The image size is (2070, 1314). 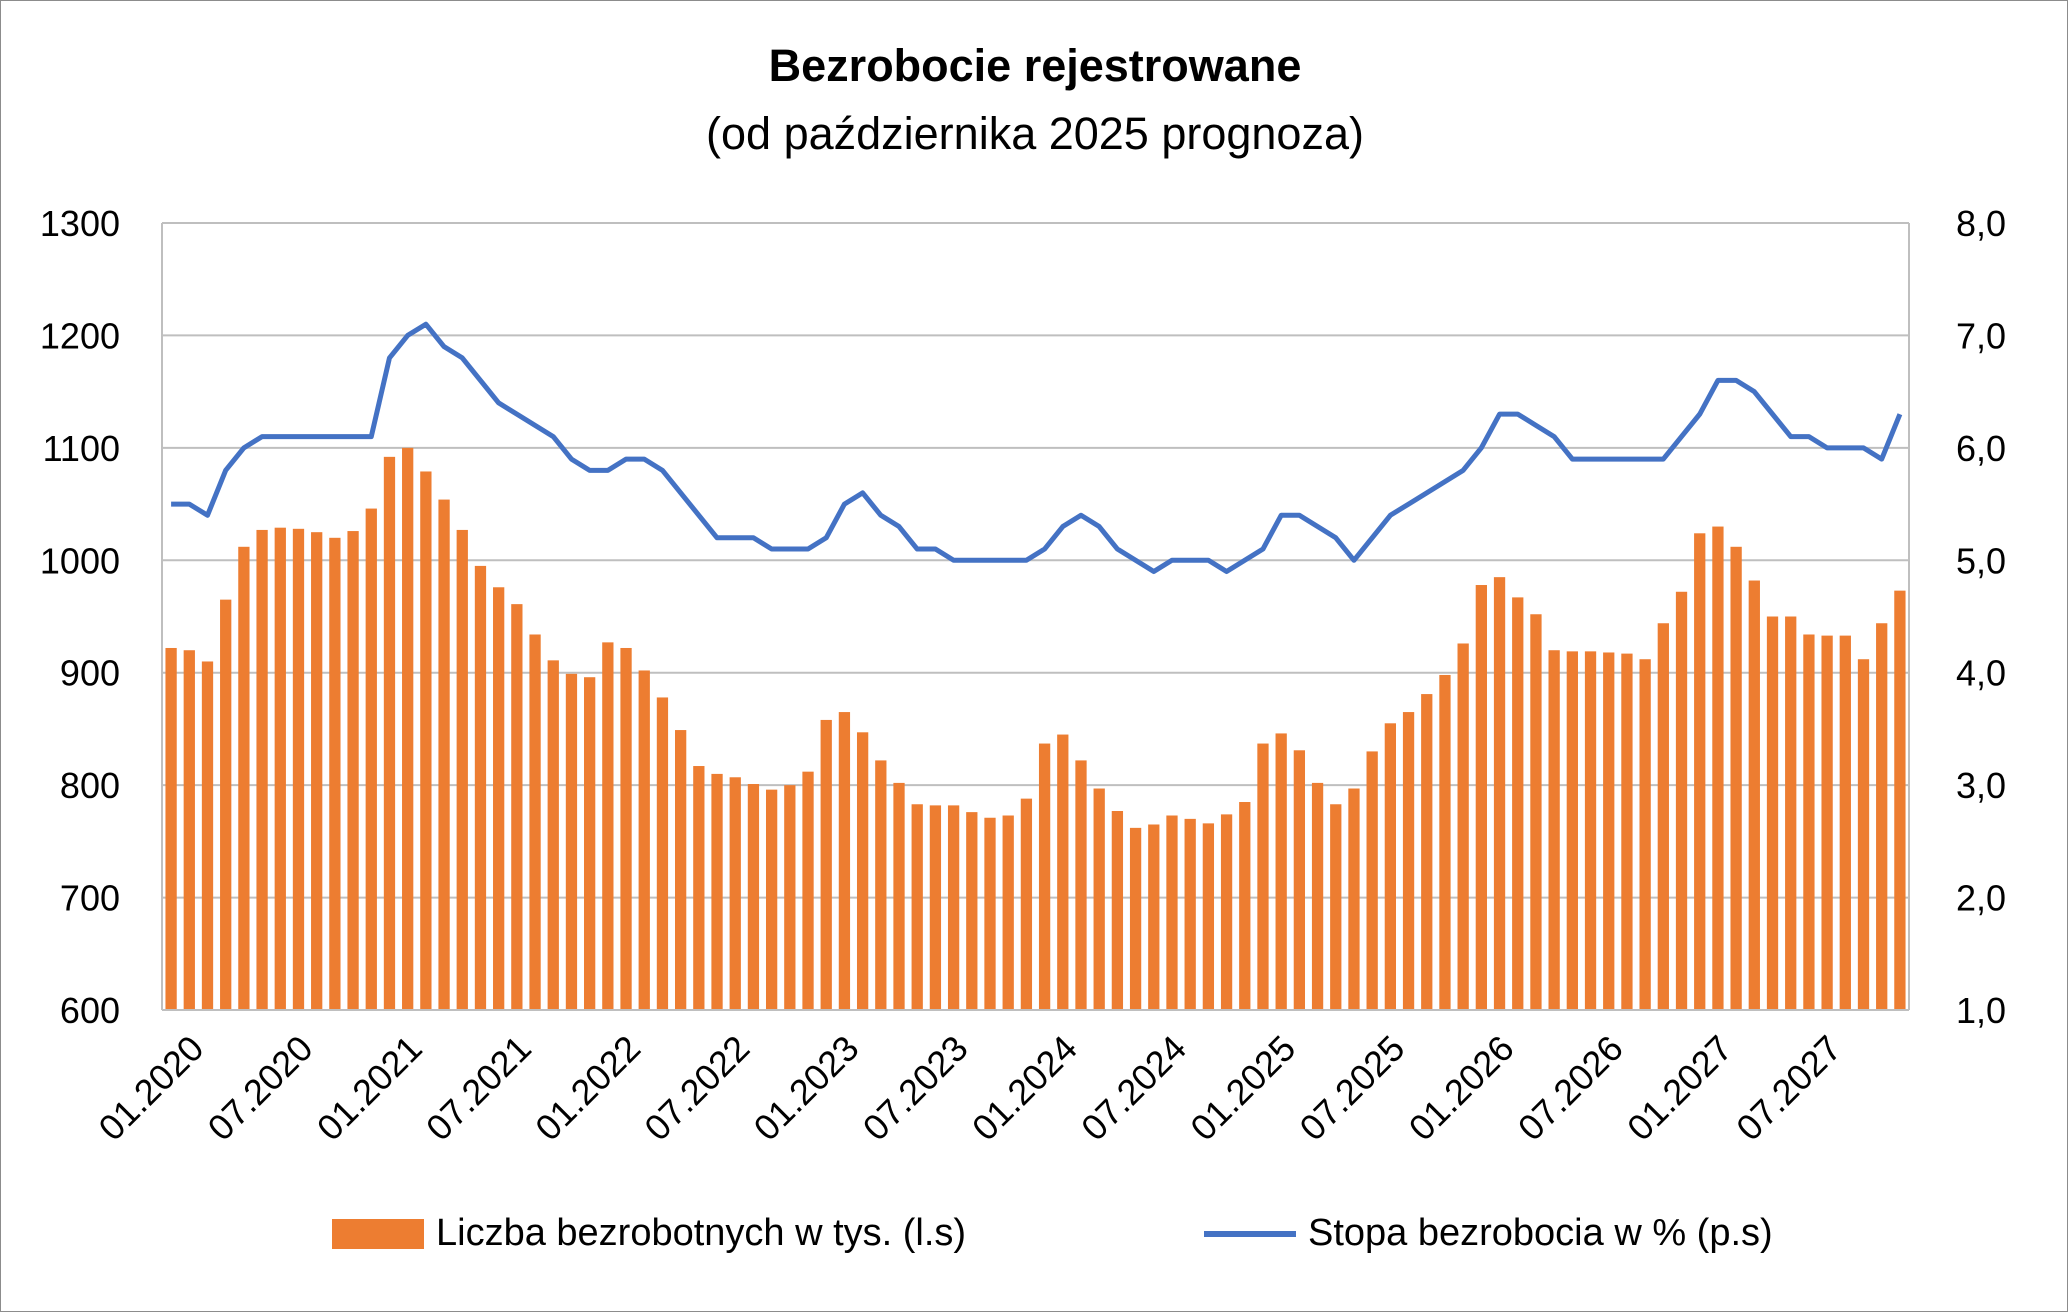 What do you see at coordinates (1981, 673) in the screenshot?
I see `y-right-tick-label: 4,0` at bounding box center [1981, 673].